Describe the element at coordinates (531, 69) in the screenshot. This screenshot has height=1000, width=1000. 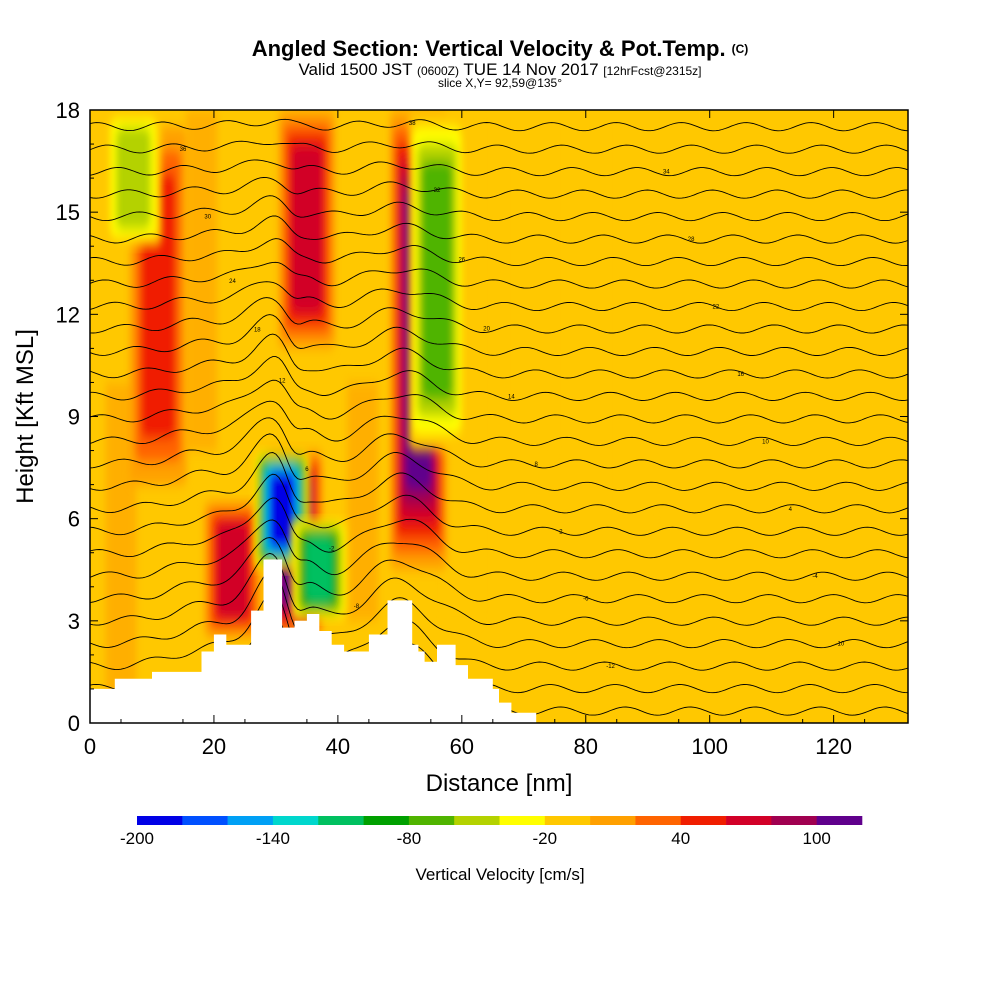
I see `subtitle-date: TUE 14 Nov 2017` at that location.